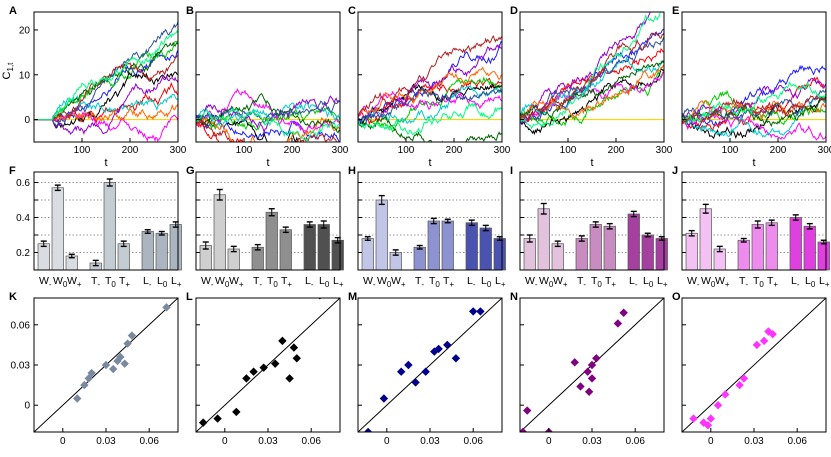 The image size is (831, 457). I want to click on category-label: T+, so click(286, 282).